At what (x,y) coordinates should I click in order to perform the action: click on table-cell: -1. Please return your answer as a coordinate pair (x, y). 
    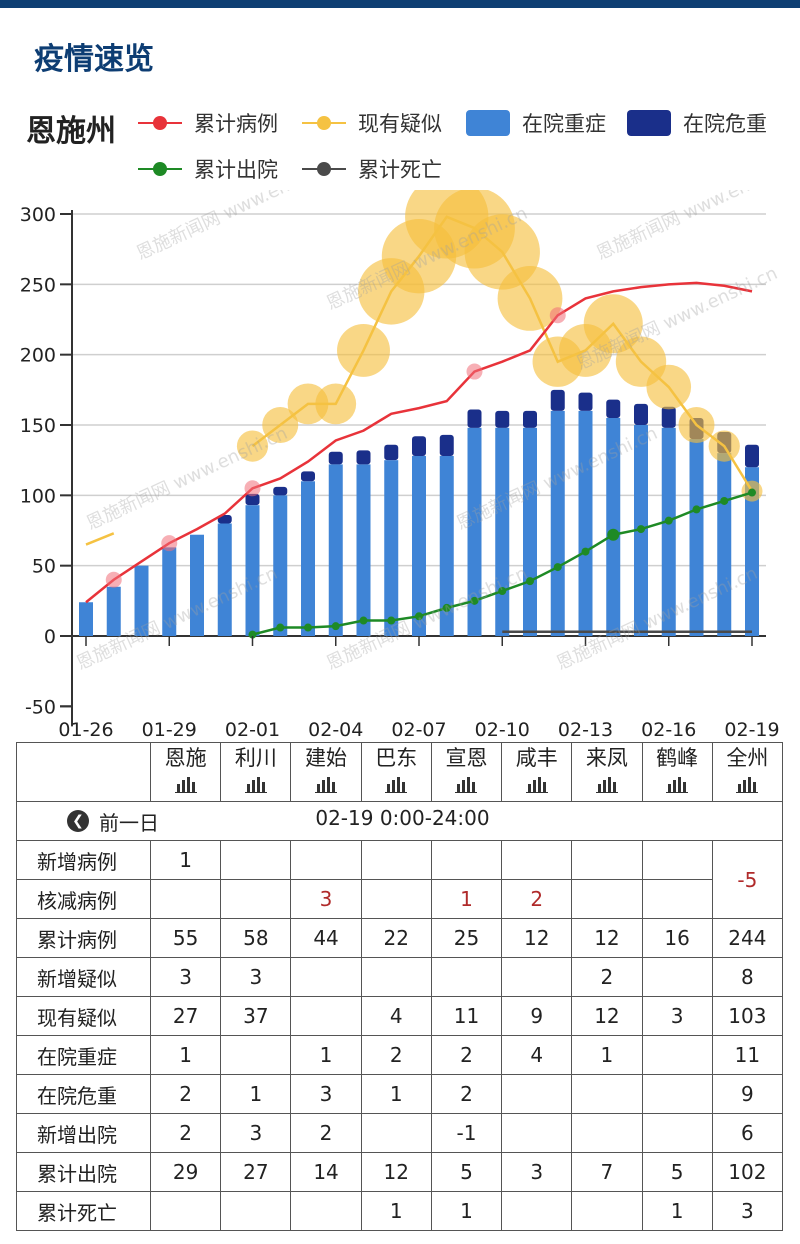
    Looking at the image, I should click on (466, 1133).